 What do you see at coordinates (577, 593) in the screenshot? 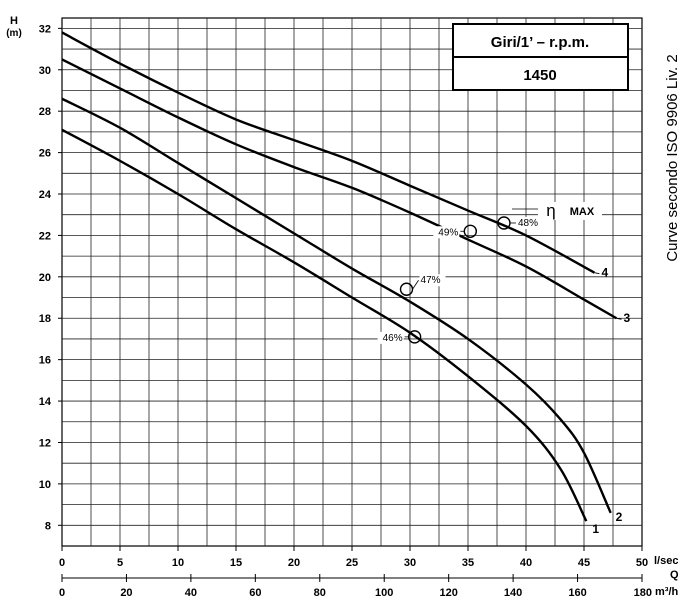
I see `x-tick-label-m3h: 160` at bounding box center [577, 593].